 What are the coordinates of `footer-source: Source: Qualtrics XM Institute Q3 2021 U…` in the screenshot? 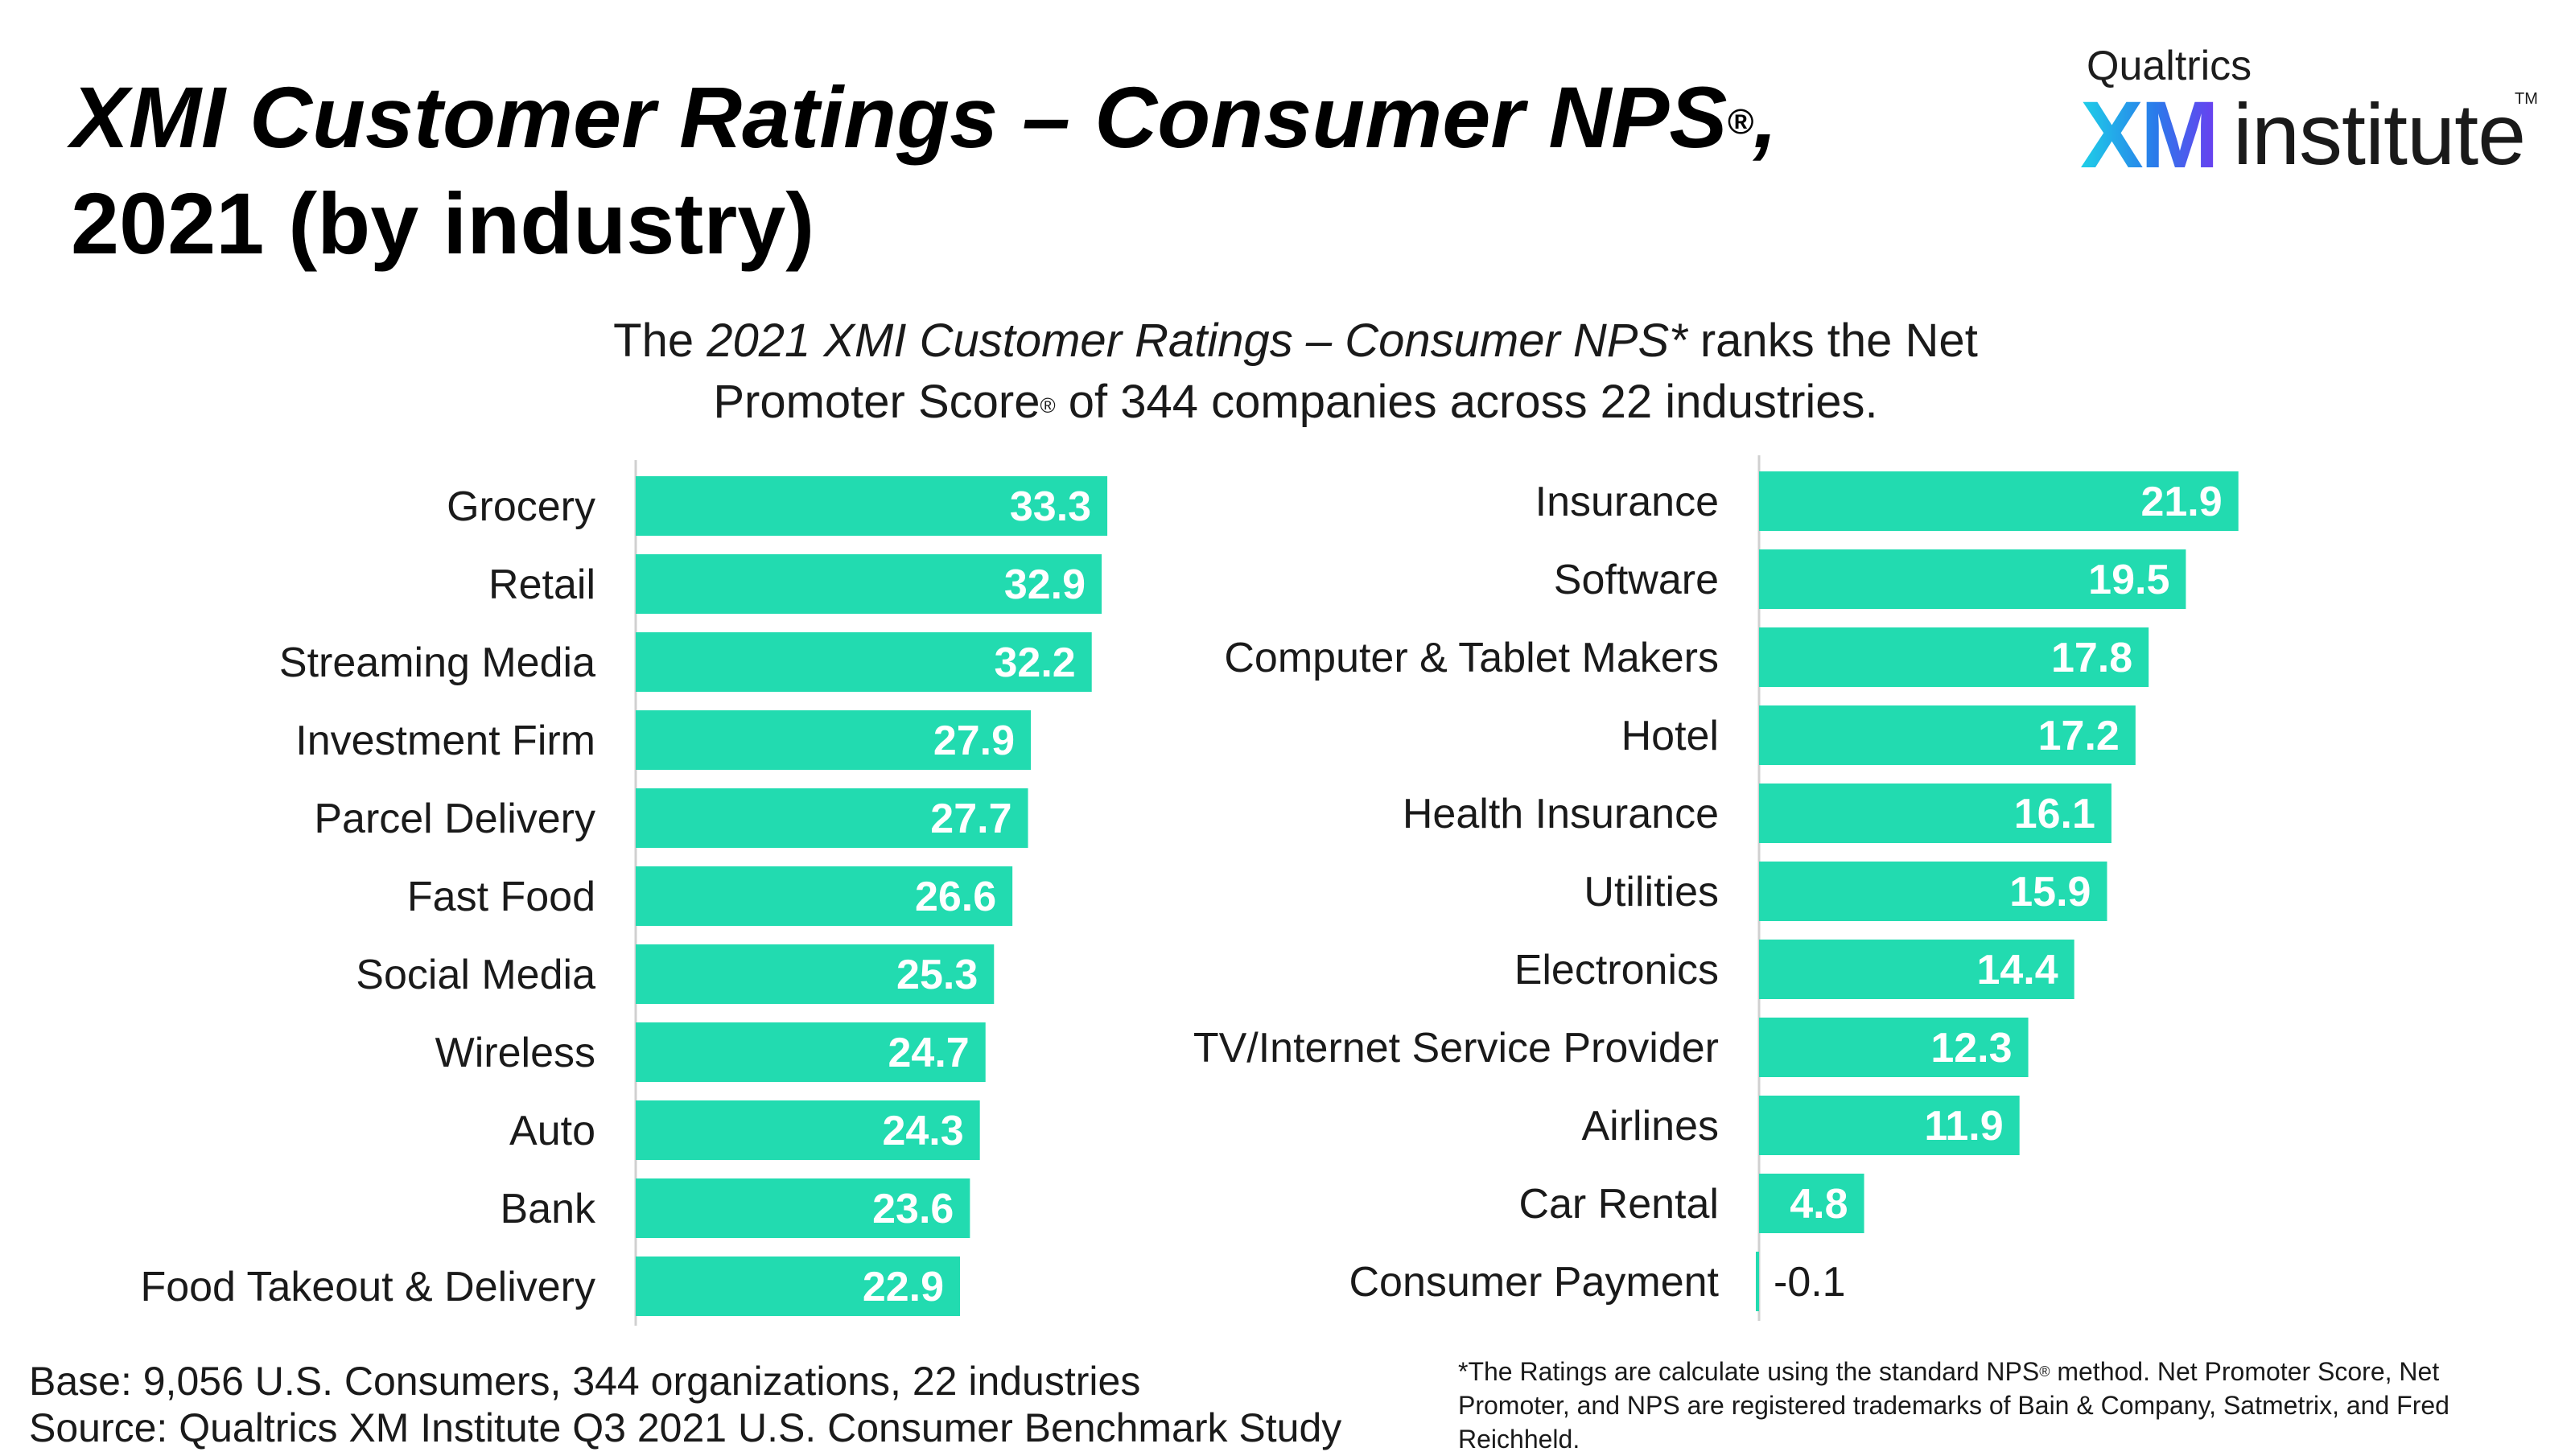 It's located at (685, 1427).